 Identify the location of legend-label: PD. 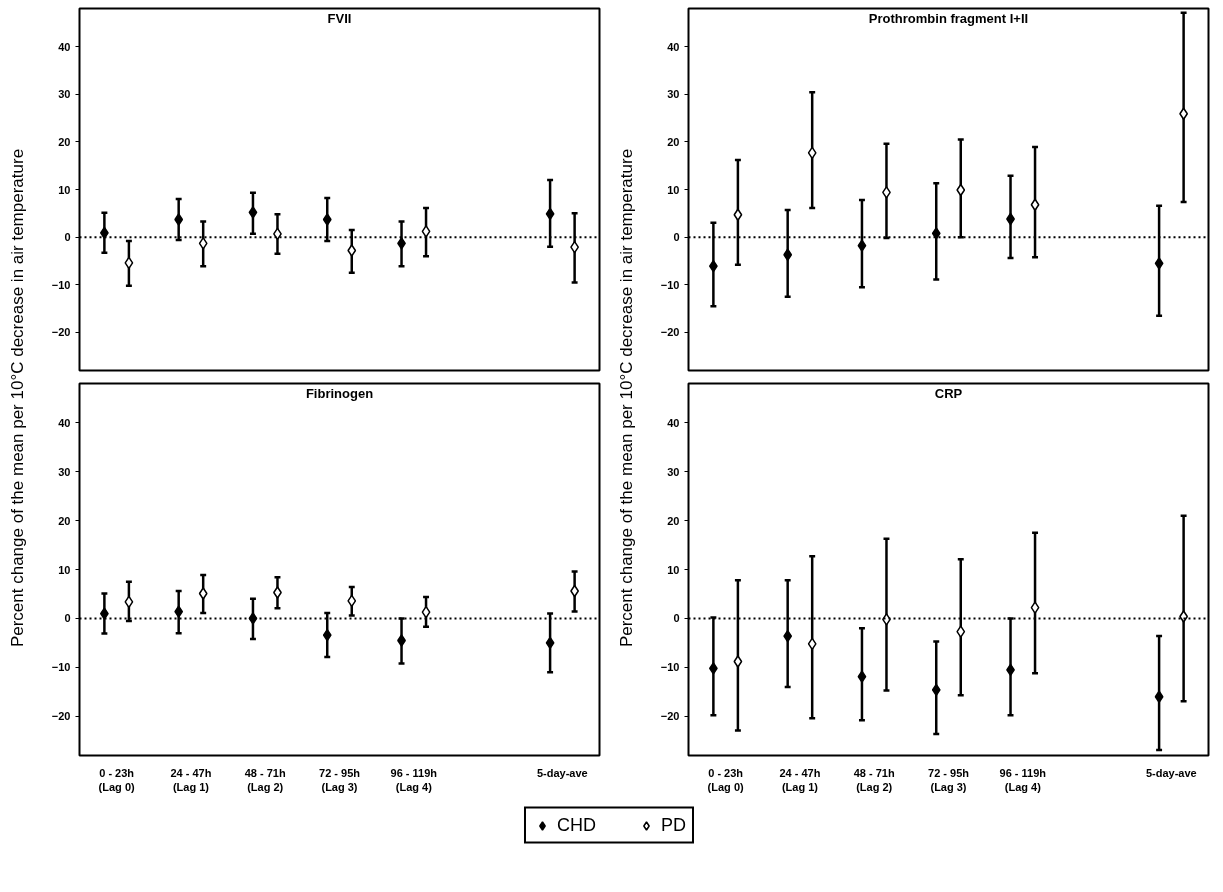
(673, 825).